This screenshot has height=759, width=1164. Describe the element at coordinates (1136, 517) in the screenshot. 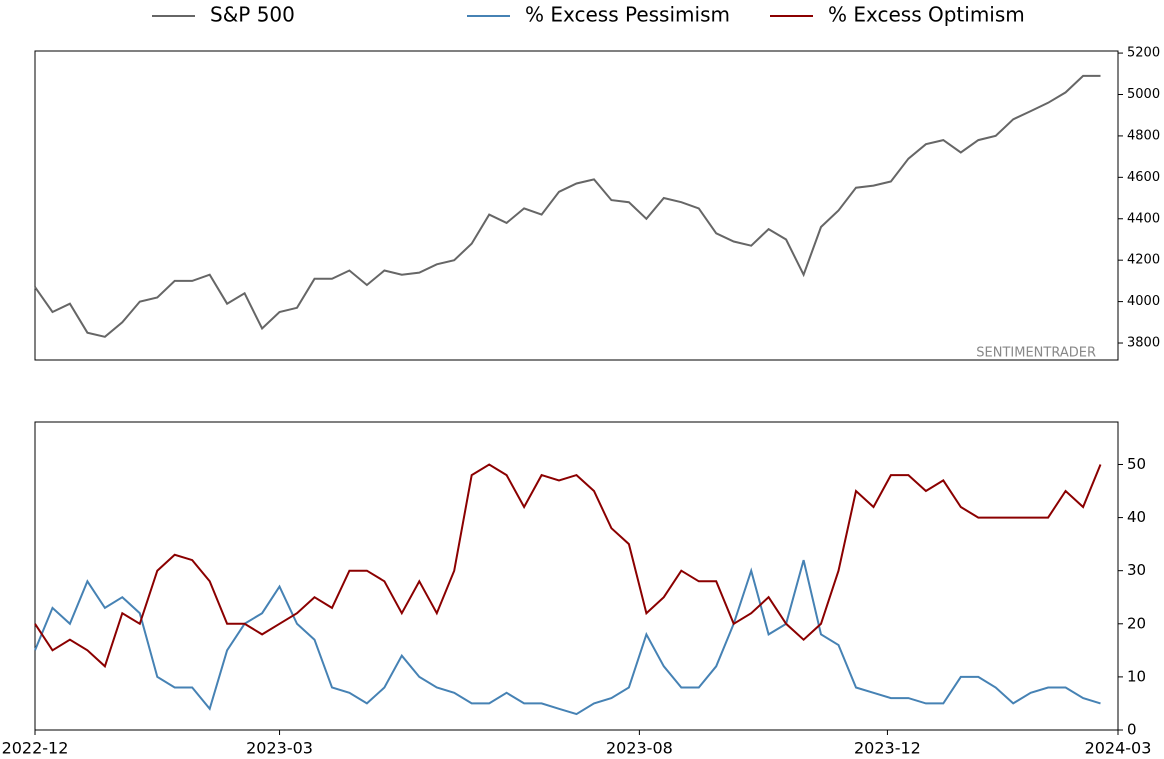

I see `y-tick-label: 40` at that location.